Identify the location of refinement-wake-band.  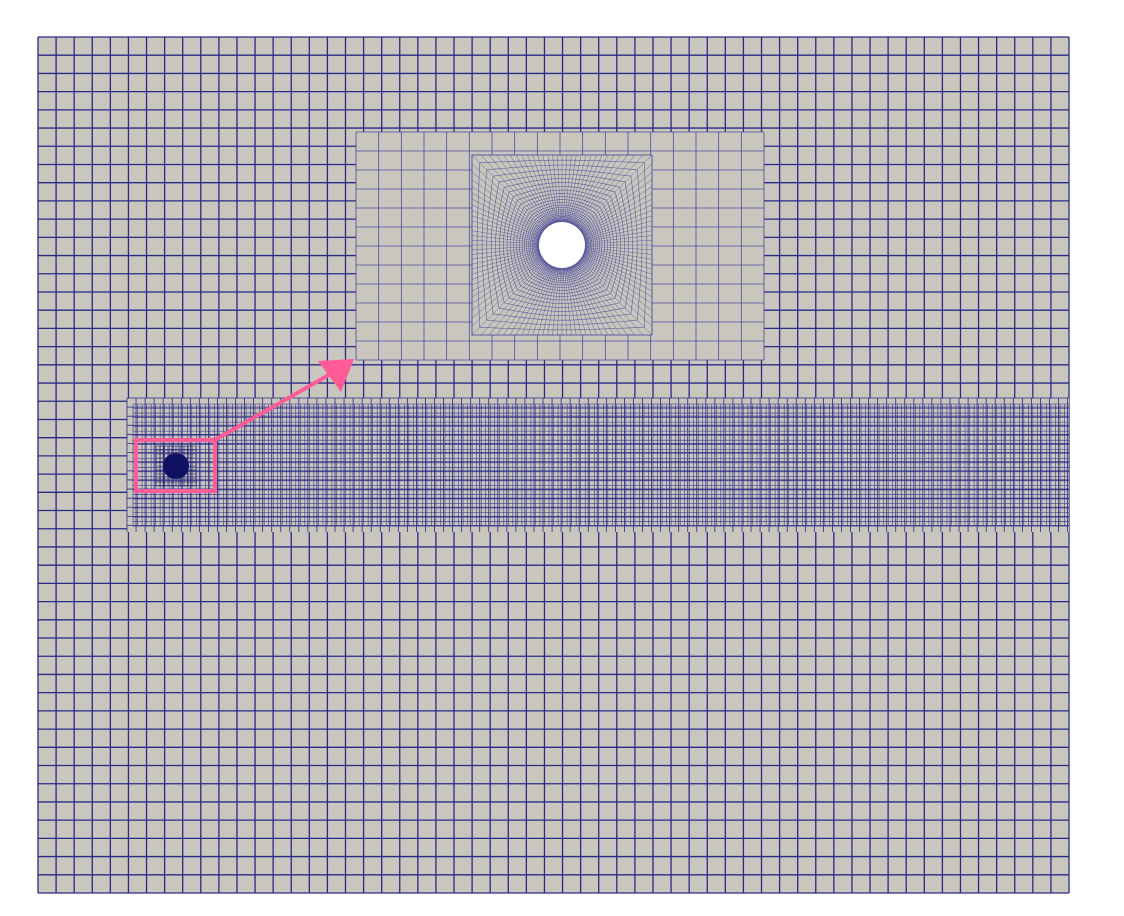
(598, 464).